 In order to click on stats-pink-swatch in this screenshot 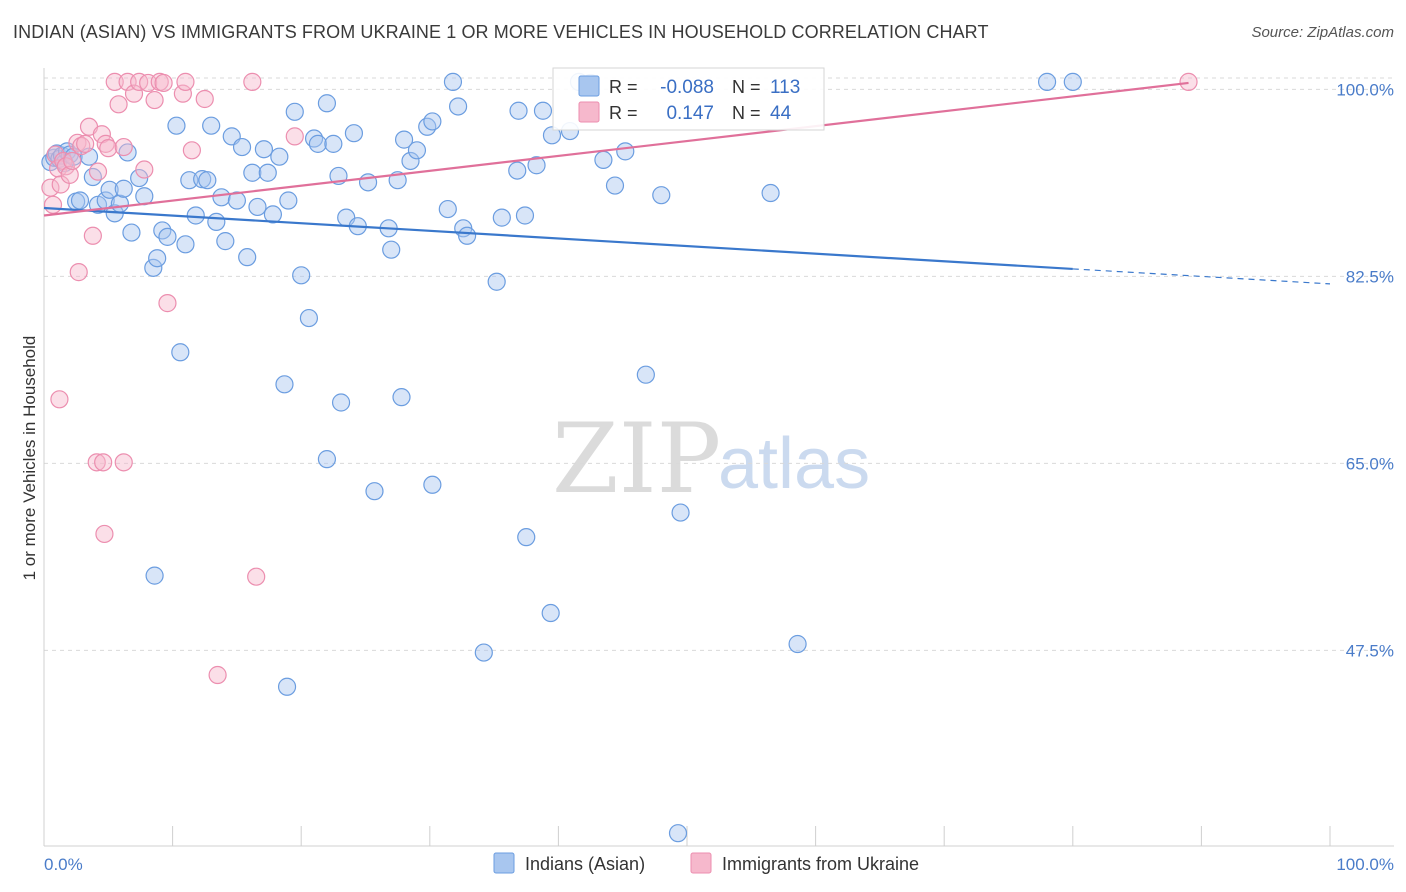, I will do `click(589, 112)`.